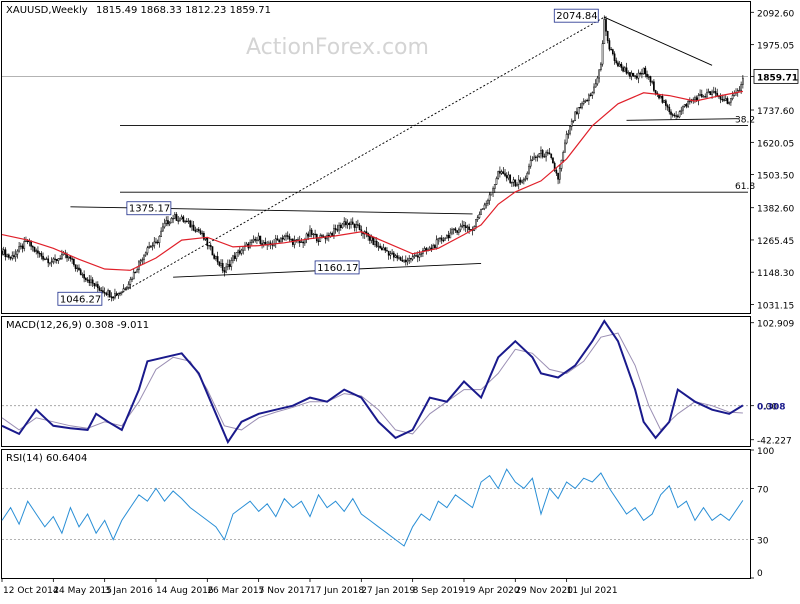 This screenshot has height=604, width=800. Describe the element at coordinates (337, 267) in the screenshot. I see `price-label-box` at that location.